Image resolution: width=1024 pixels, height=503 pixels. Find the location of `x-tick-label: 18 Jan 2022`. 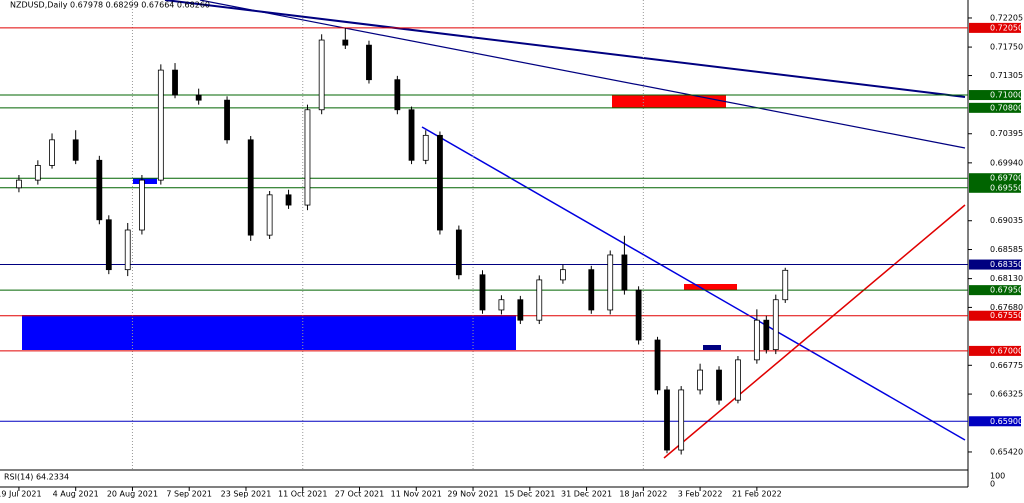

x-tick-label: 18 Jan 2022 is located at coordinates (643, 494).